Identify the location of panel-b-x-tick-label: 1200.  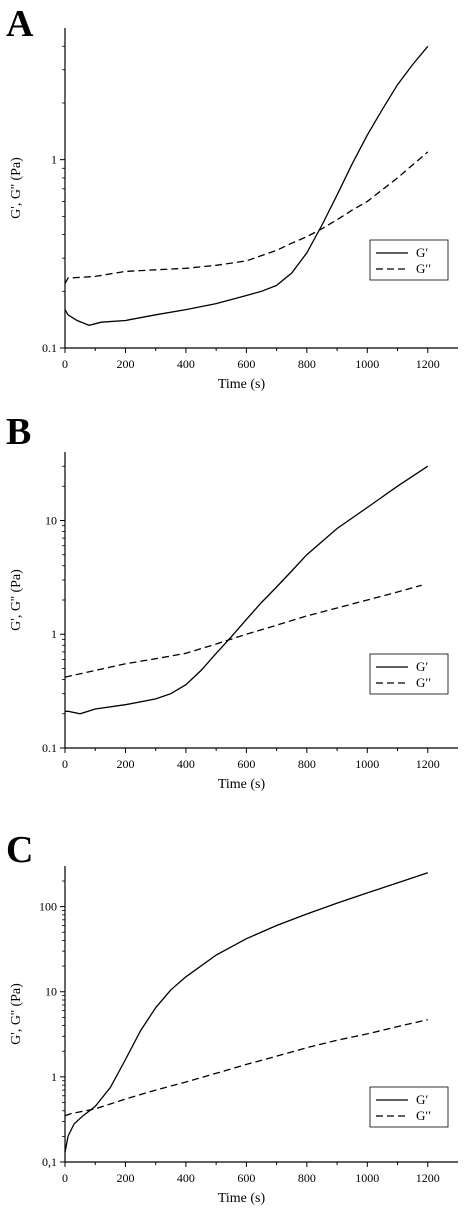
(428, 764).